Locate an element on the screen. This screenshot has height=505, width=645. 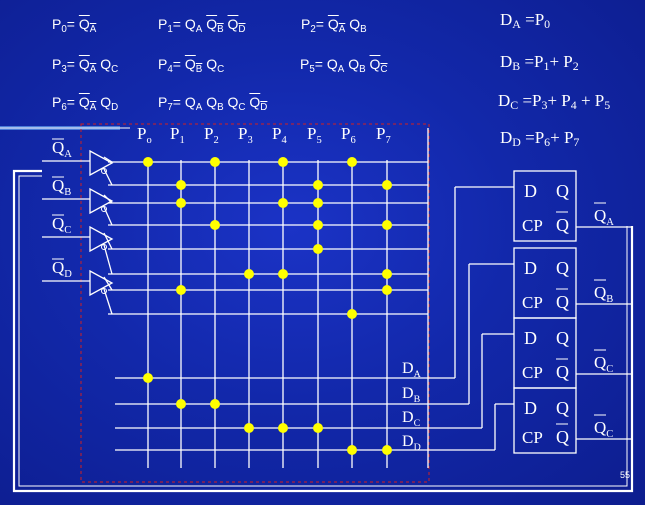
and-dot-p7-r5 is located at coordinates (387, 274).